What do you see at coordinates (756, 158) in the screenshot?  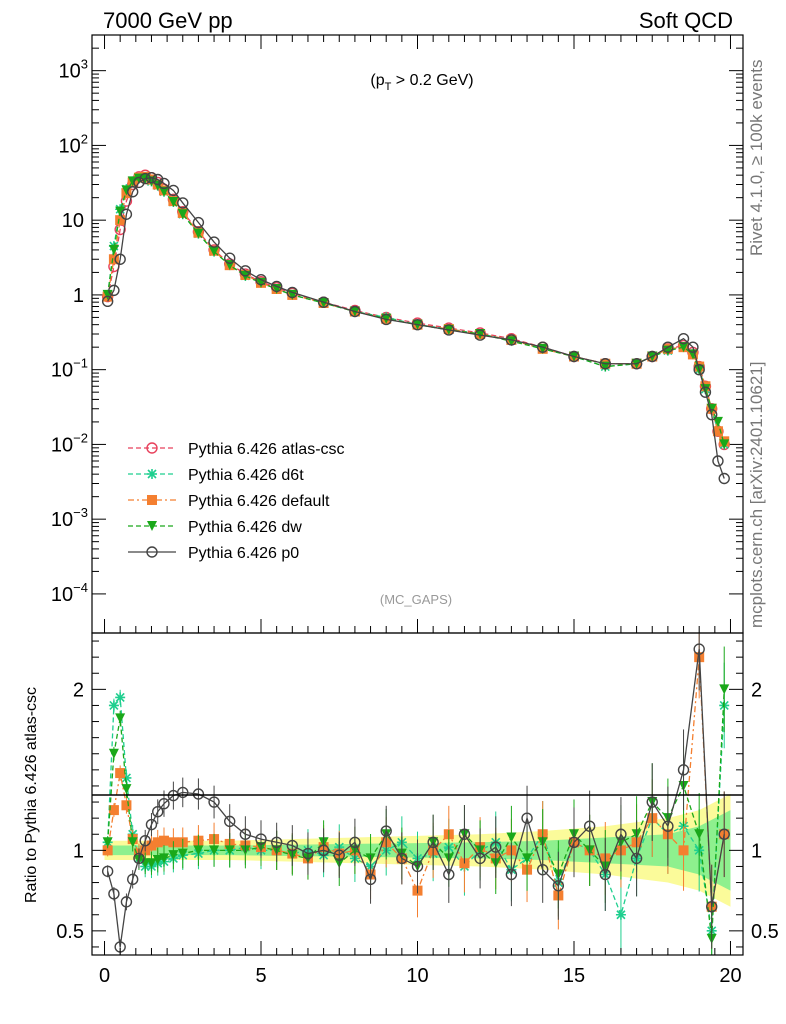 I see `rivet-version-label: Rivet 4.1.0, ≥ 100k events` at bounding box center [756, 158].